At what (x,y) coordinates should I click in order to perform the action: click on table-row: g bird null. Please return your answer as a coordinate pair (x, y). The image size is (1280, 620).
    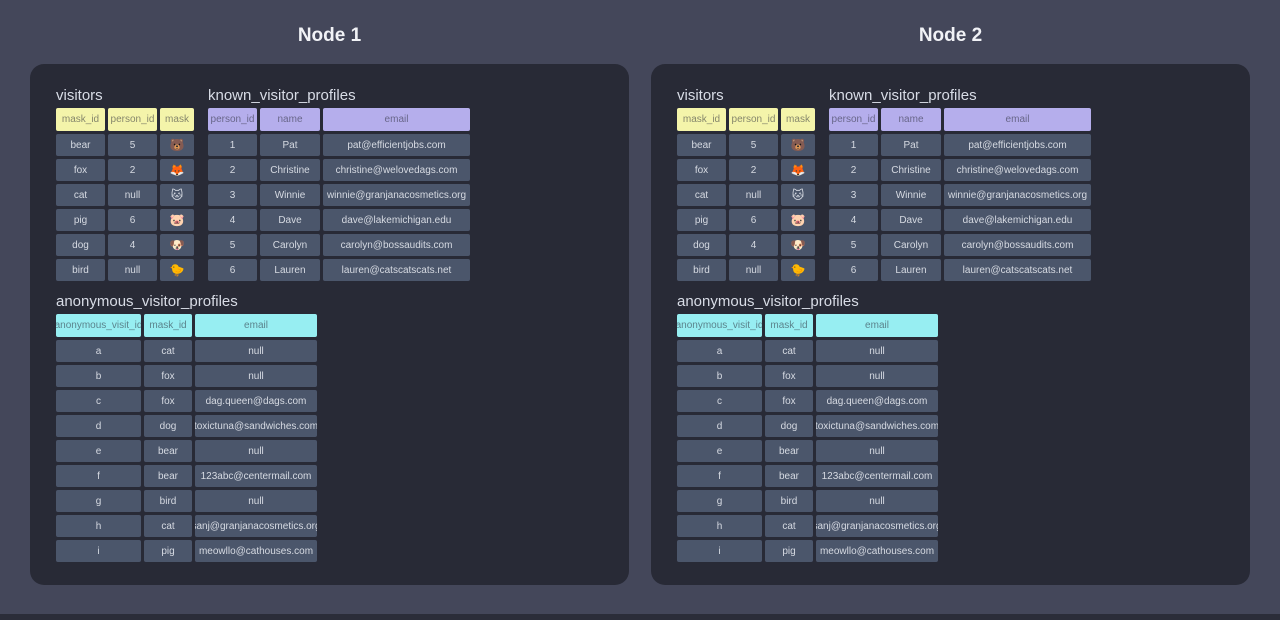
    Looking at the image, I should click on (329, 501).